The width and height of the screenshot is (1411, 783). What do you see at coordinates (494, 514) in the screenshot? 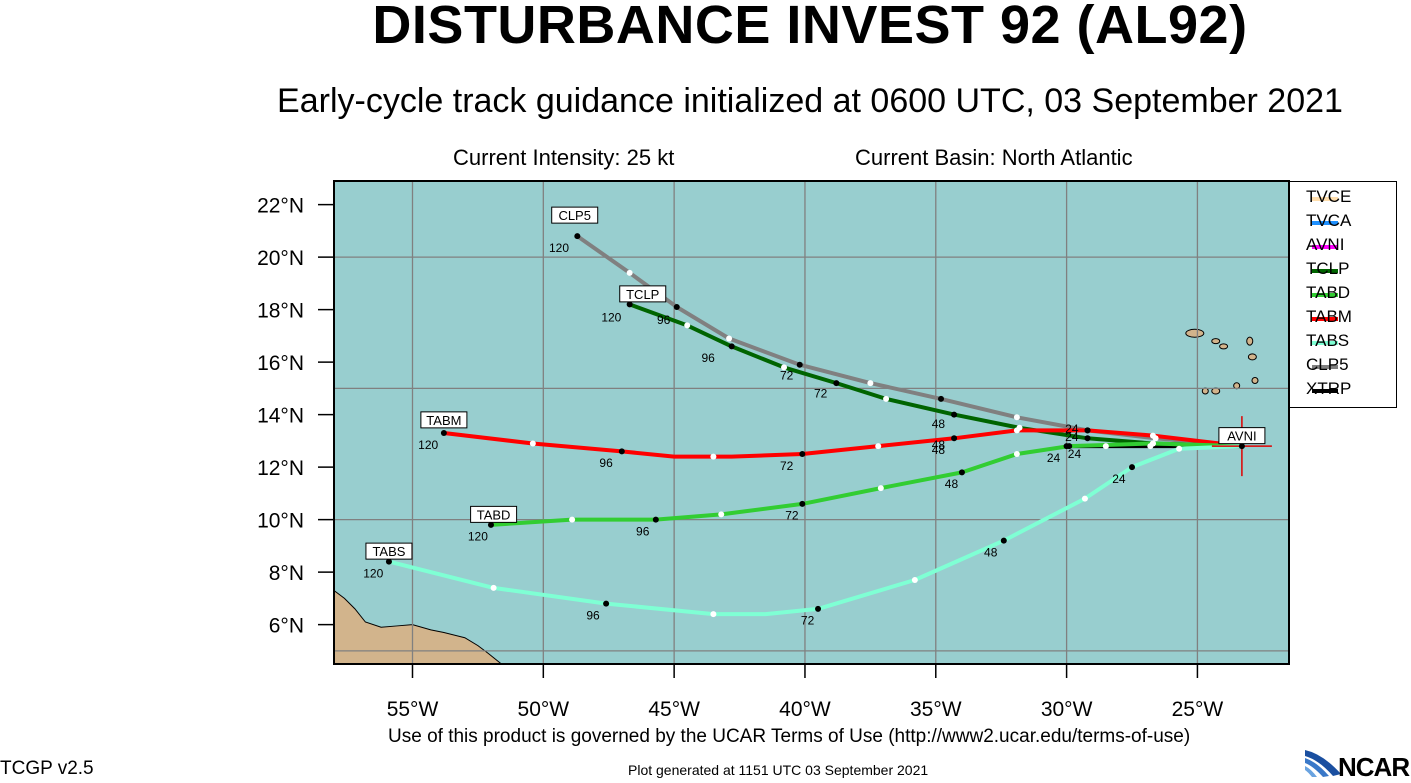
I see `model-tabd-label: TABD` at bounding box center [494, 514].